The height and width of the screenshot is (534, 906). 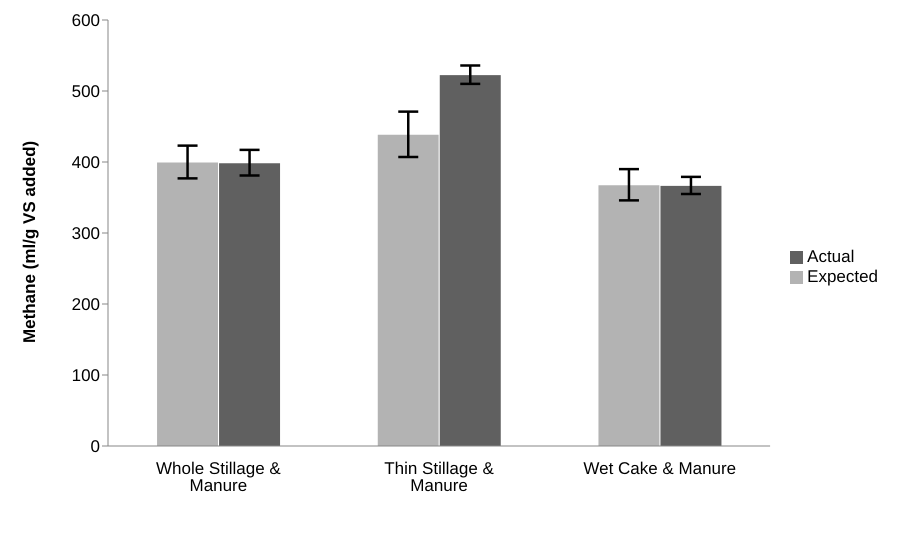 I want to click on y-axis-title: Methane (ml/g VS added), so click(x=30, y=241).